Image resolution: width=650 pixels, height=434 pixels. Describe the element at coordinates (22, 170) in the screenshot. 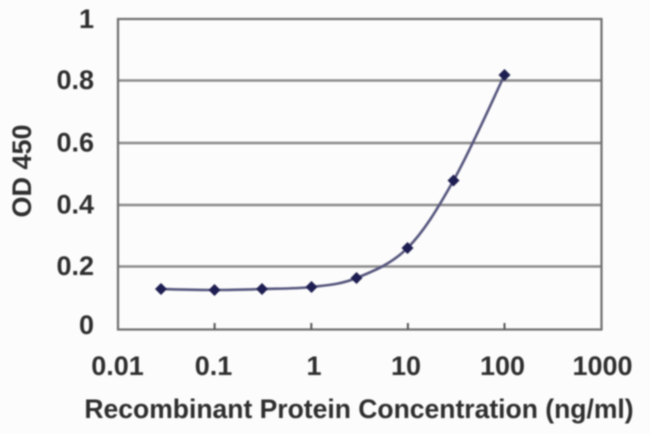

I see `svg-text: OD 450` at that location.